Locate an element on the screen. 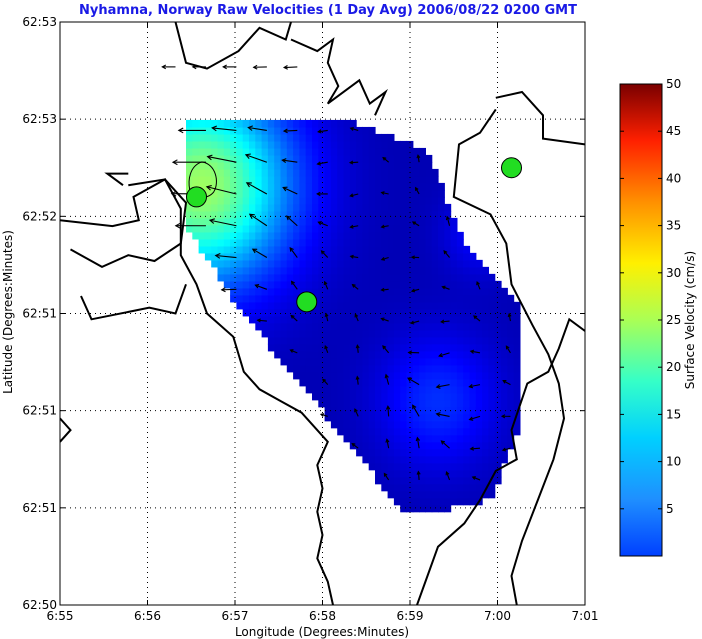 This screenshot has width=702, height=639. colorbar-tick-label: 45 is located at coordinates (673, 131).